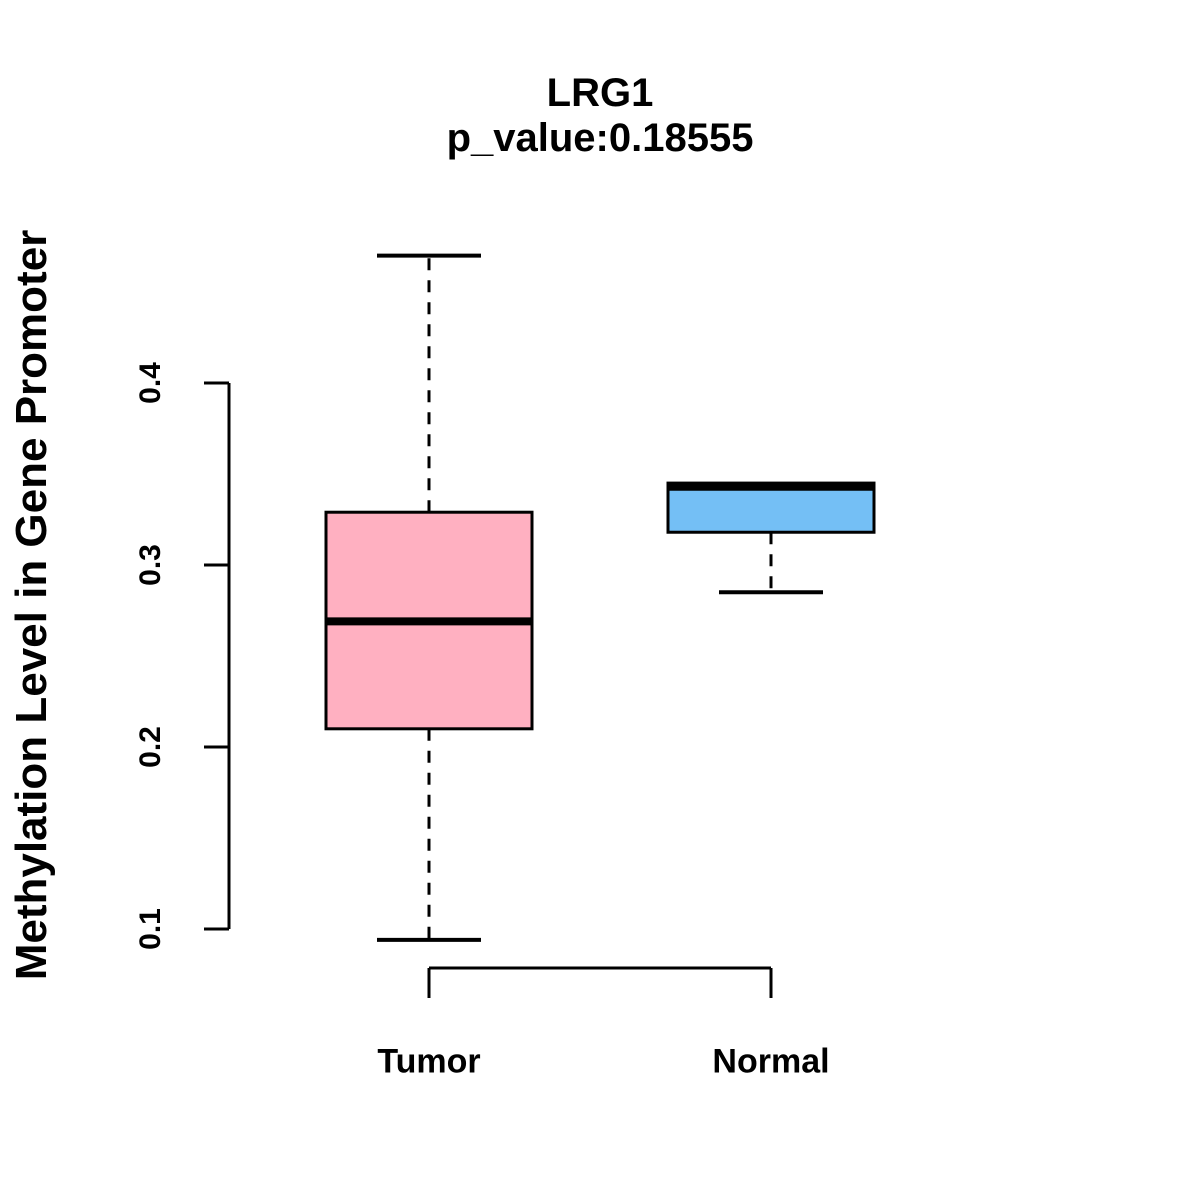  I want to click on chart-title: LRG1, so click(600, 93).